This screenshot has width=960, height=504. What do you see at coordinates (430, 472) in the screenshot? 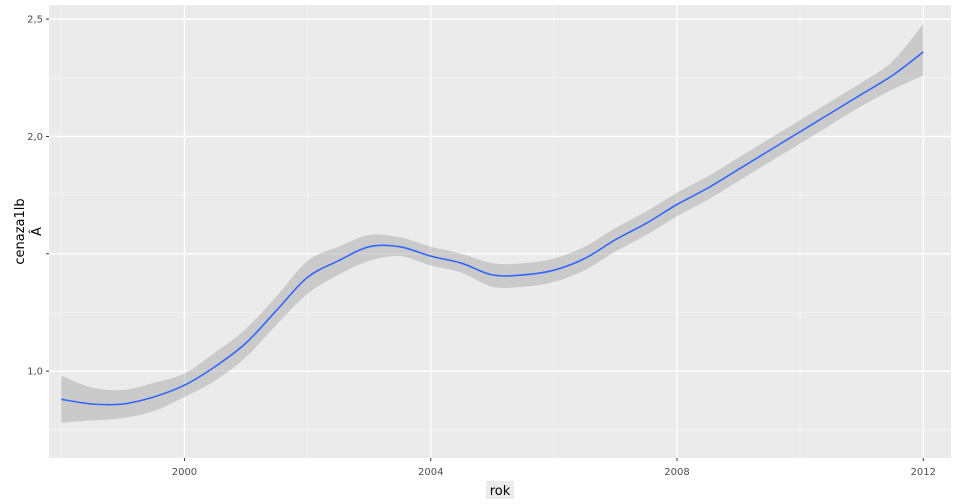
I see `x-tick-label: 2004` at bounding box center [430, 472].